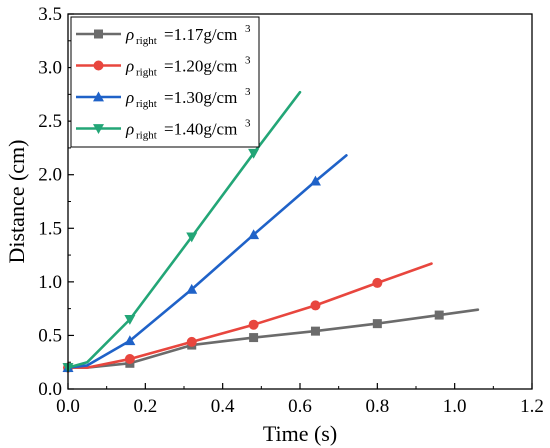  What do you see at coordinates (16, 202) in the screenshot?
I see `y-axis-title: Distance (cm)` at bounding box center [16, 202].